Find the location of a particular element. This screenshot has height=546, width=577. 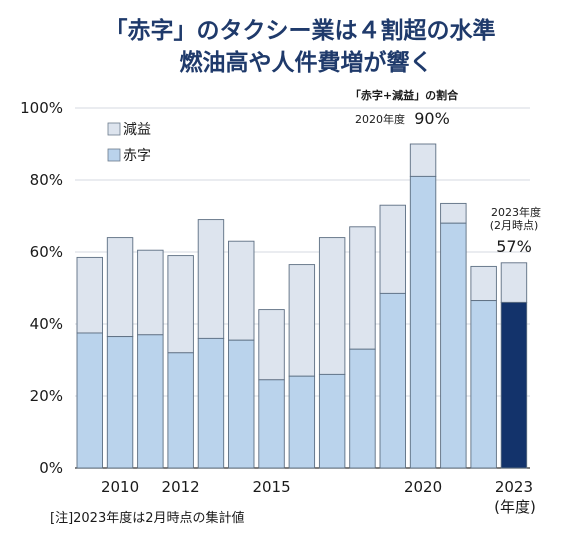

y-tick-label: 60% is located at coordinates (46, 252).